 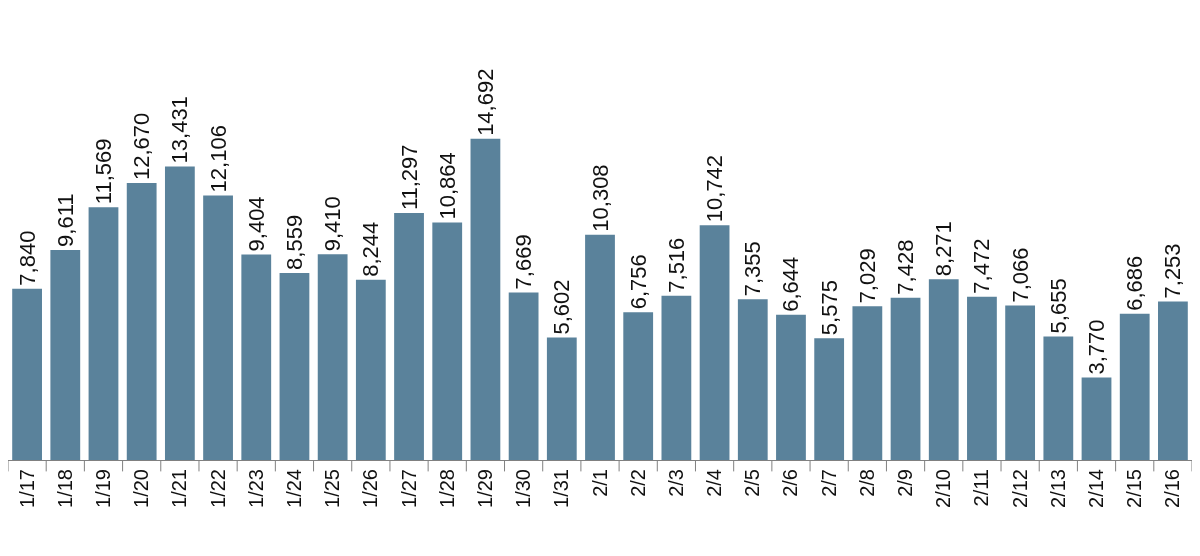 What do you see at coordinates (829, 308) in the screenshot?
I see `data-label: 5,575` at bounding box center [829, 308].